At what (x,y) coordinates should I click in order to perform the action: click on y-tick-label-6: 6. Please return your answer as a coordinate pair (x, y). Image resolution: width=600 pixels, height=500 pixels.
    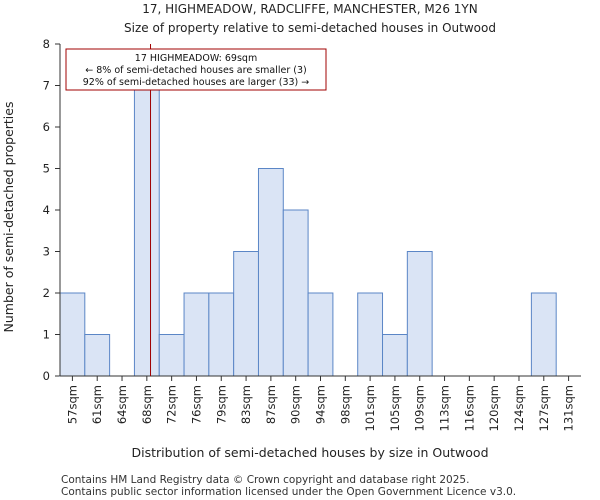
    Looking at the image, I should click on (46, 127).